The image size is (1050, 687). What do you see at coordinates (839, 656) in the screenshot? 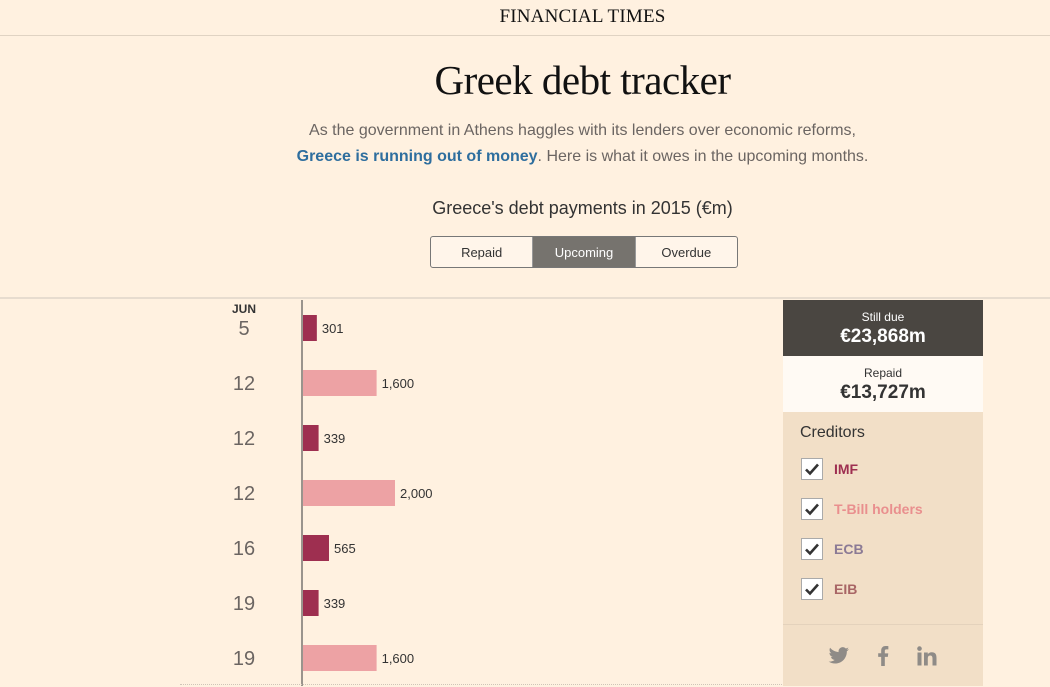
I see `twitter-icon` at bounding box center [839, 656].